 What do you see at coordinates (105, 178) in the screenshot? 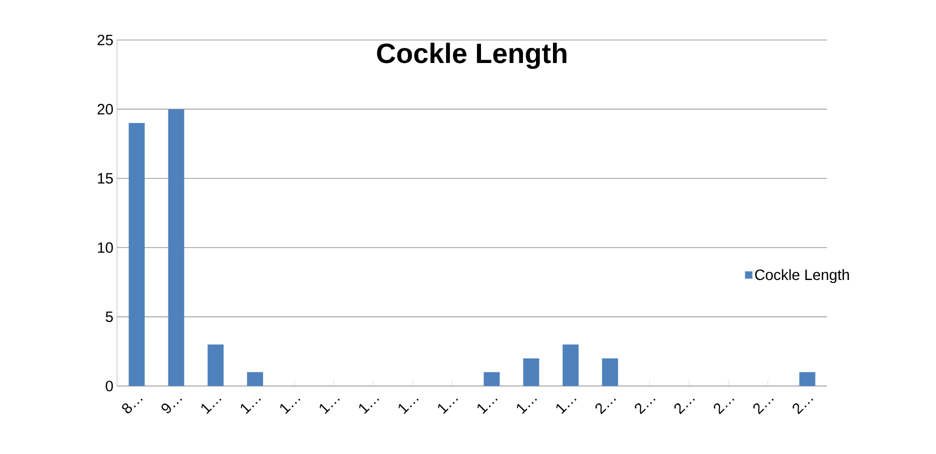
I see `y-tick-label: 15` at bounding box center [105, 178].